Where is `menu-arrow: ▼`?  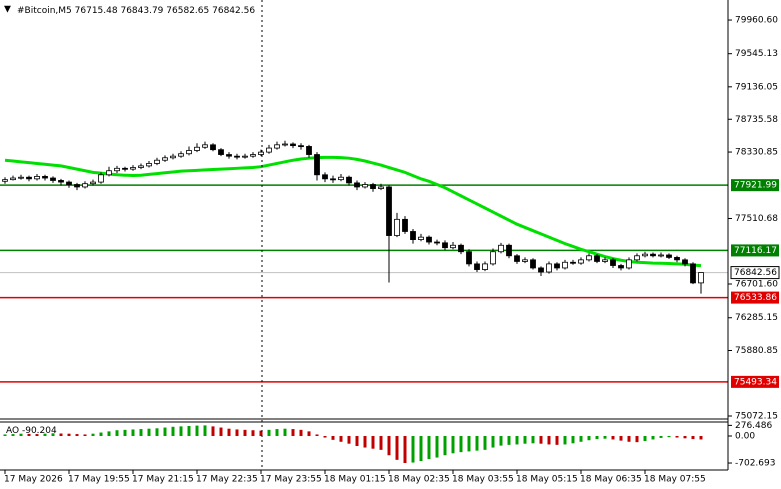
menu-arrow: ▼ is located at coordinates (7, 10).